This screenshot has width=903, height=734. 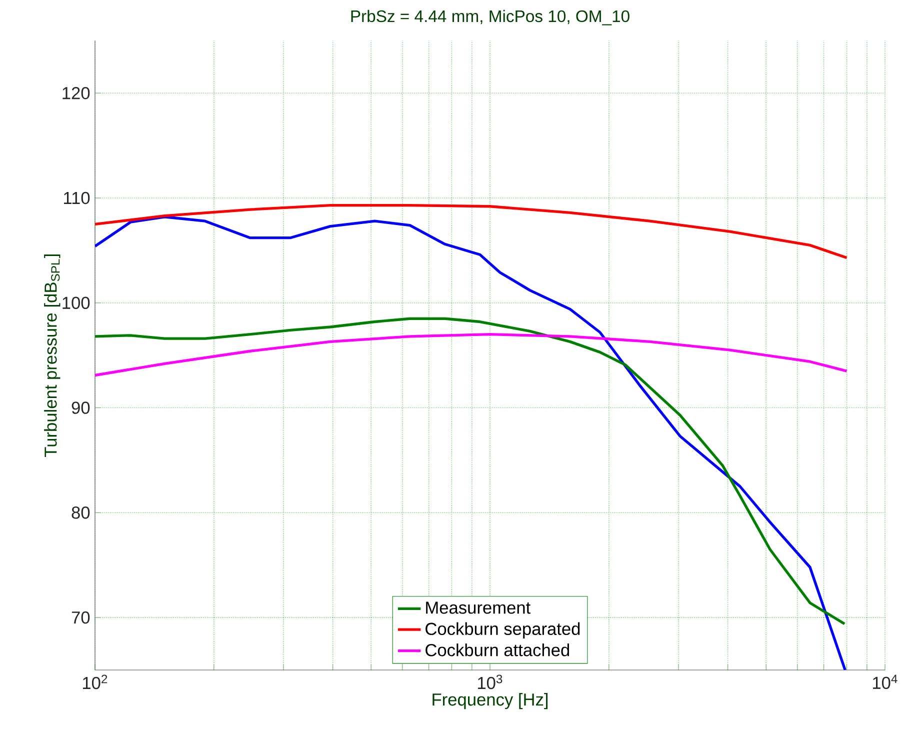 I want to click on y-tick-label: 70, so click(x=81, y=617).